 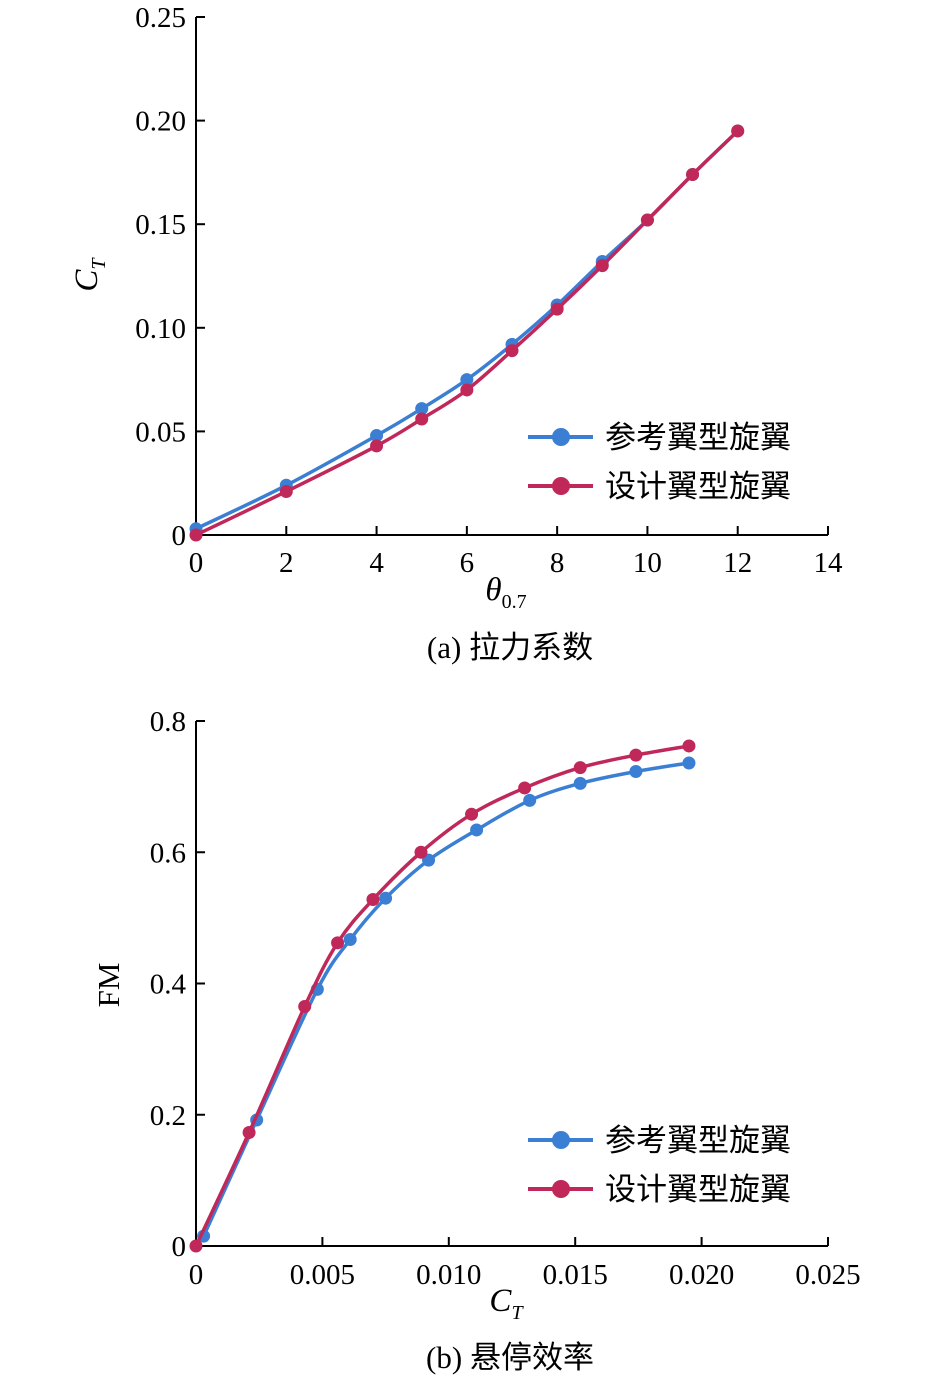 I want to click on x-tick-label: 4, so click(x=376, y=563).